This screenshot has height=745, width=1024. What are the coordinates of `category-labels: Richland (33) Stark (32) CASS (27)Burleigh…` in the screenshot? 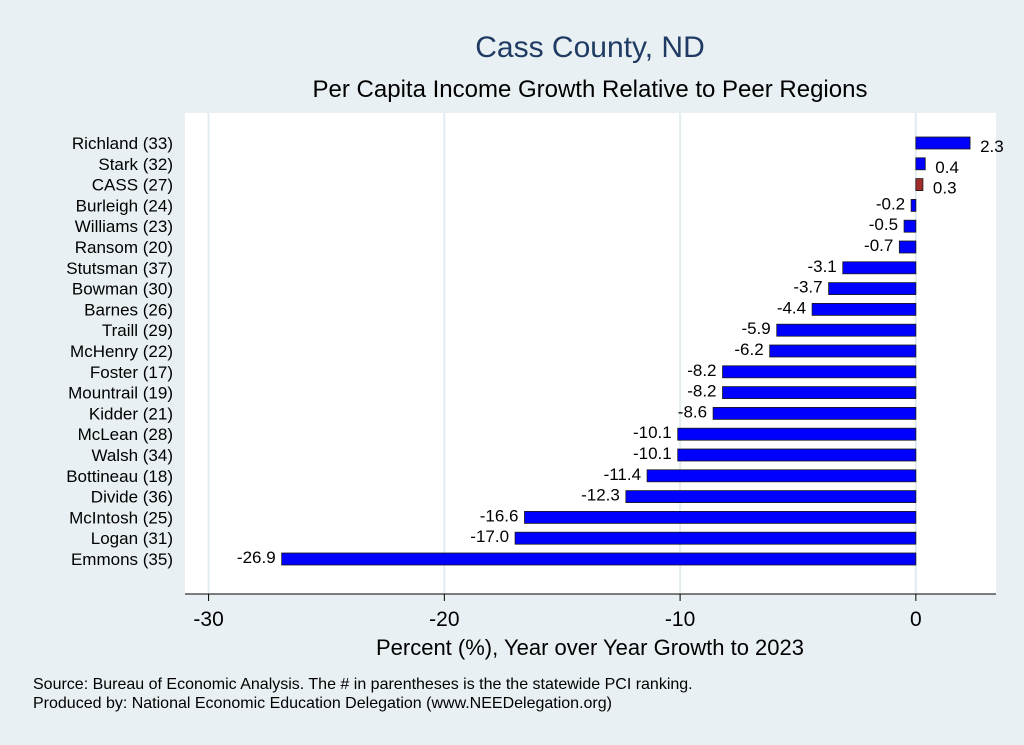 It's located at (119, 351).